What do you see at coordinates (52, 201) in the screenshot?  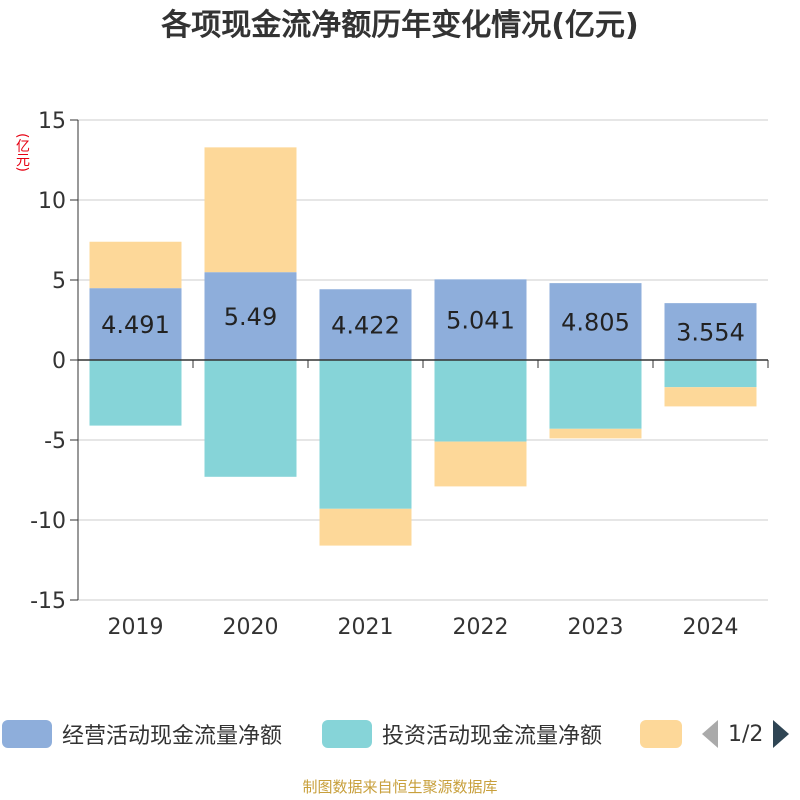 I see `y-tick-label: 10` at bounding box center [52, 201].